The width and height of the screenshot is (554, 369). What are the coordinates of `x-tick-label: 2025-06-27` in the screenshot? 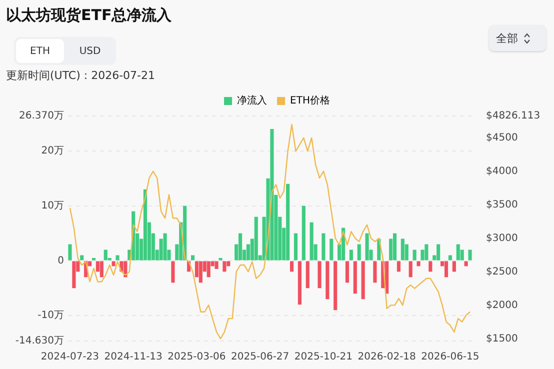 It's located at (260, 357).